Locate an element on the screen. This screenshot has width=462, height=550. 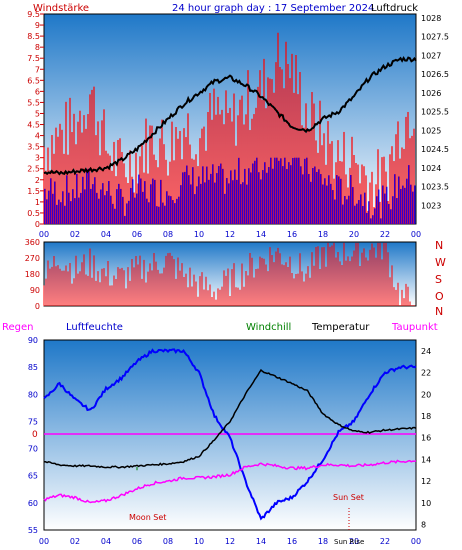
time-axis-top: 00 02 04 06 08 10 12 14 16 18 20 22 00 is located at coordinates (230, 234).